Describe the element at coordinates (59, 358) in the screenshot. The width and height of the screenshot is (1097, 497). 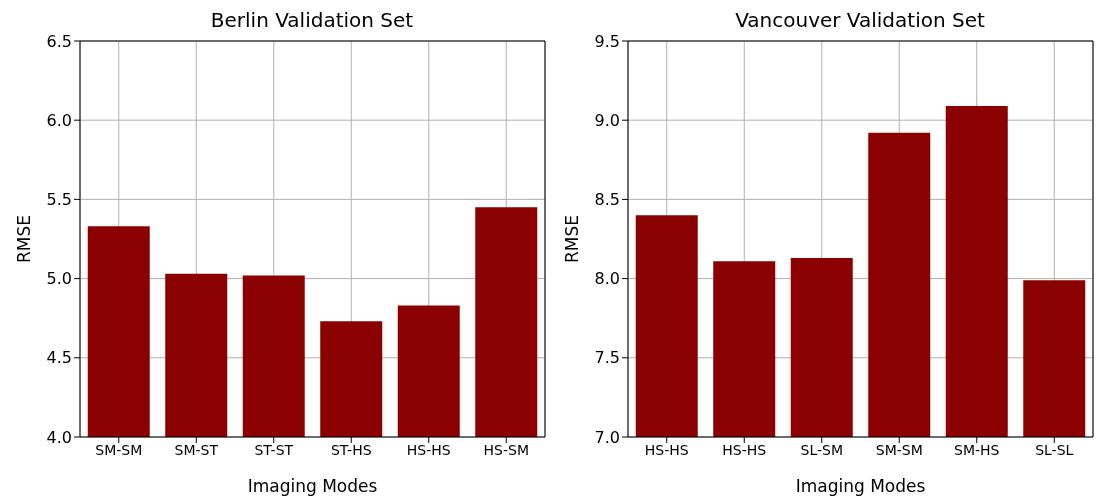
I see `y-tick-label: 4.5` at that location.